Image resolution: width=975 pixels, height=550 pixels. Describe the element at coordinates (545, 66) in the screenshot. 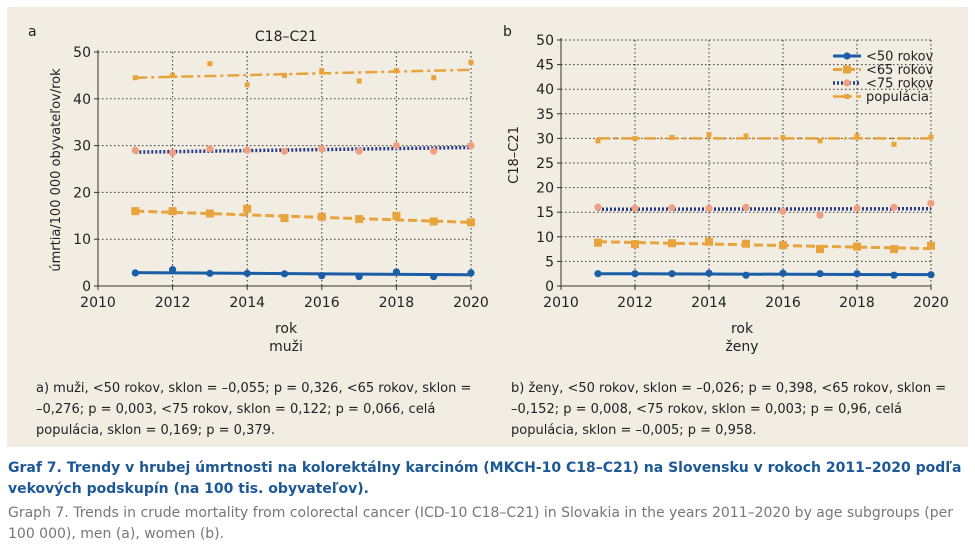

I see `b-ytick-label: 45` at that location.